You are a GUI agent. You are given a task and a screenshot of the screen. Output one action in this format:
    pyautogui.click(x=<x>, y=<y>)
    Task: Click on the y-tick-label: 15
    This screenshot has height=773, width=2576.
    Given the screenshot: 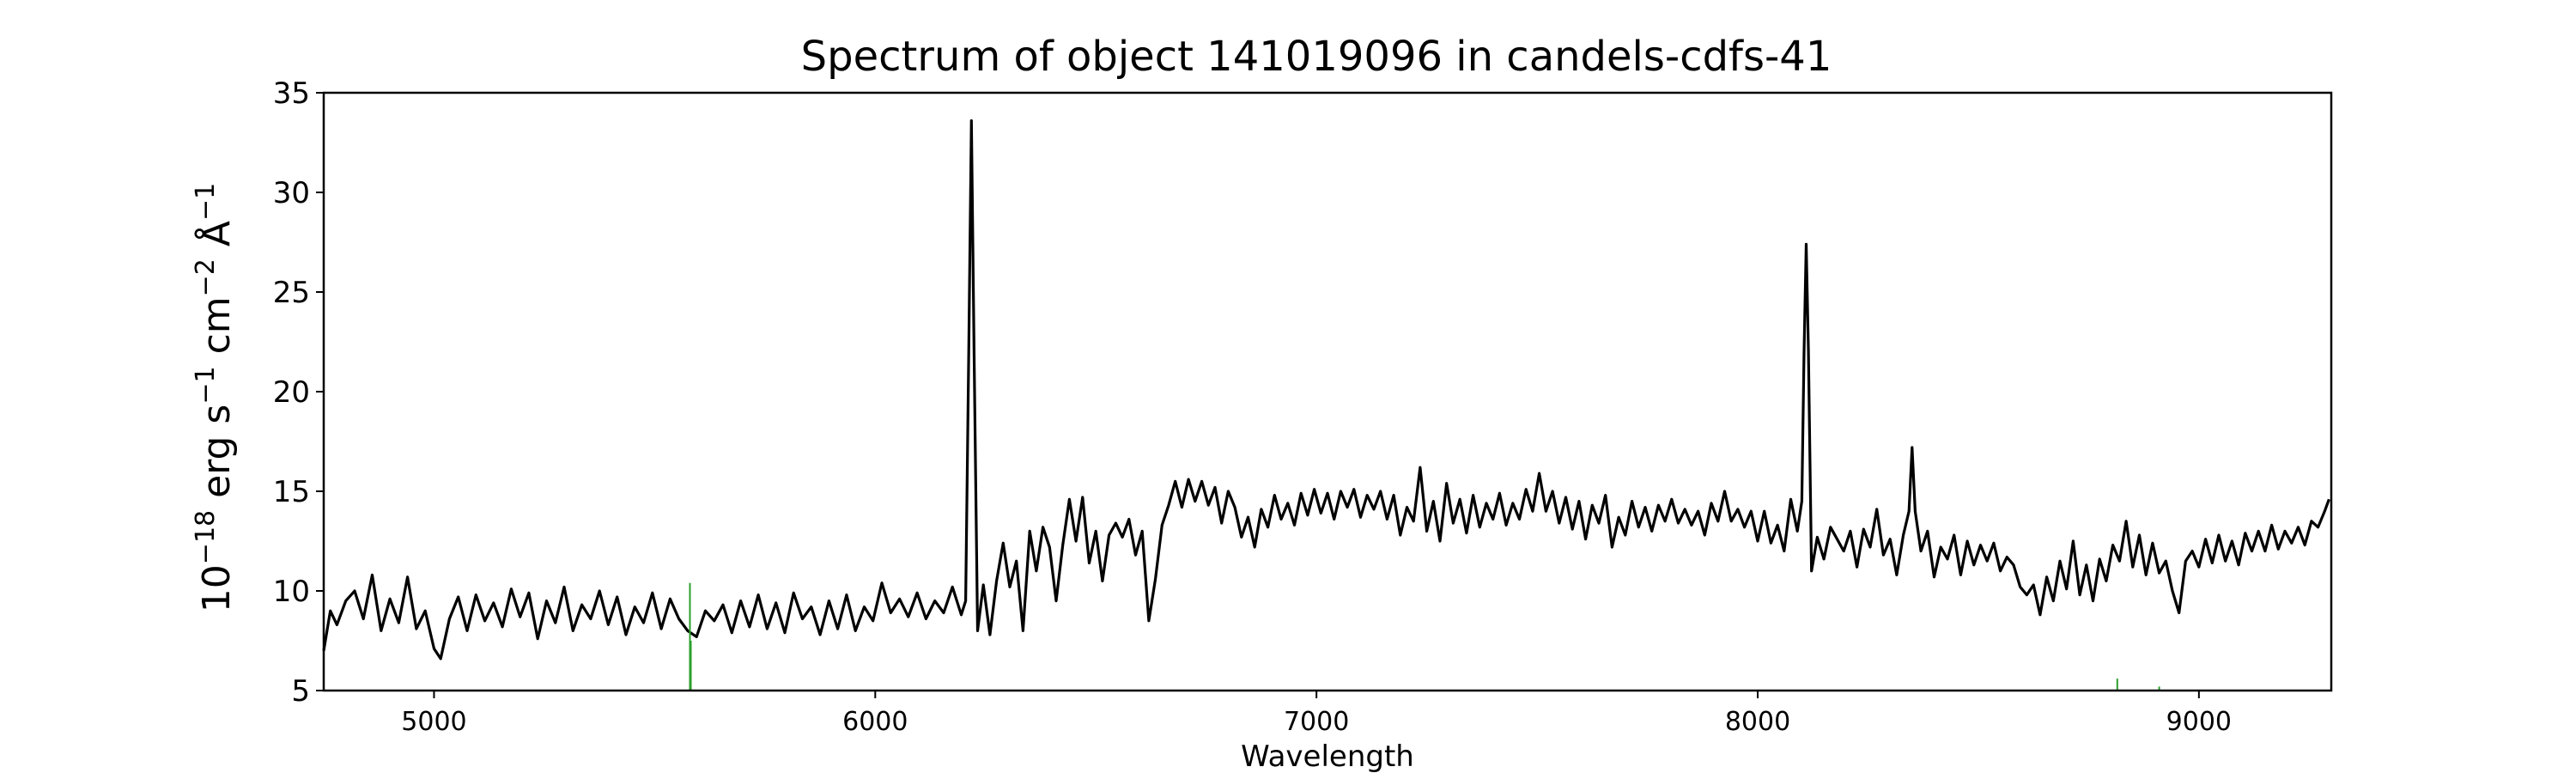 What is the action you would take?
    pyautogui.click(x=291, y=492)
    